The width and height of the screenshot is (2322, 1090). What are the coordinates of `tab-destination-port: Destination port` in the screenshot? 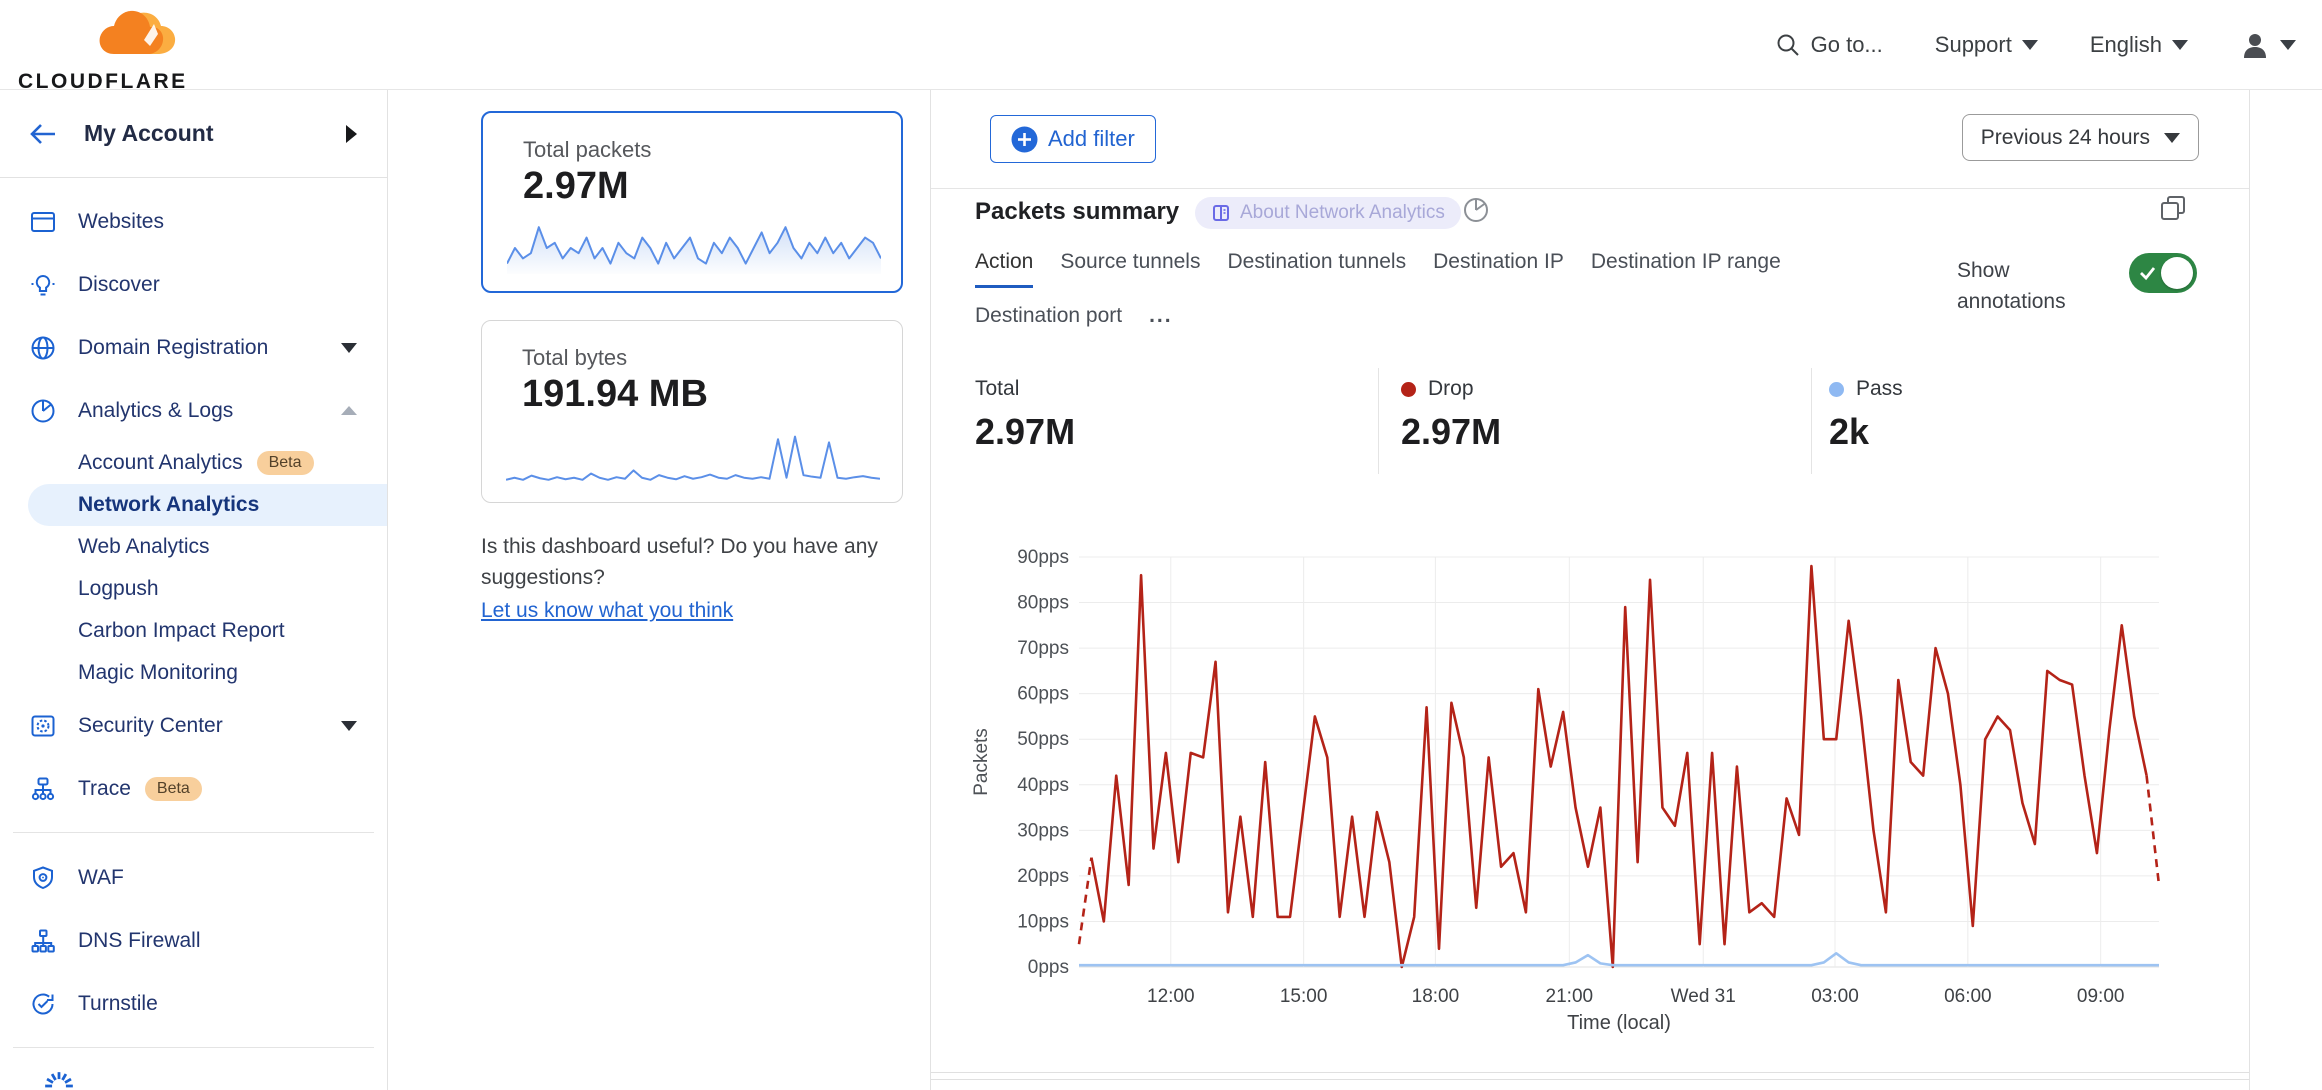 It's located at (1049, 315).